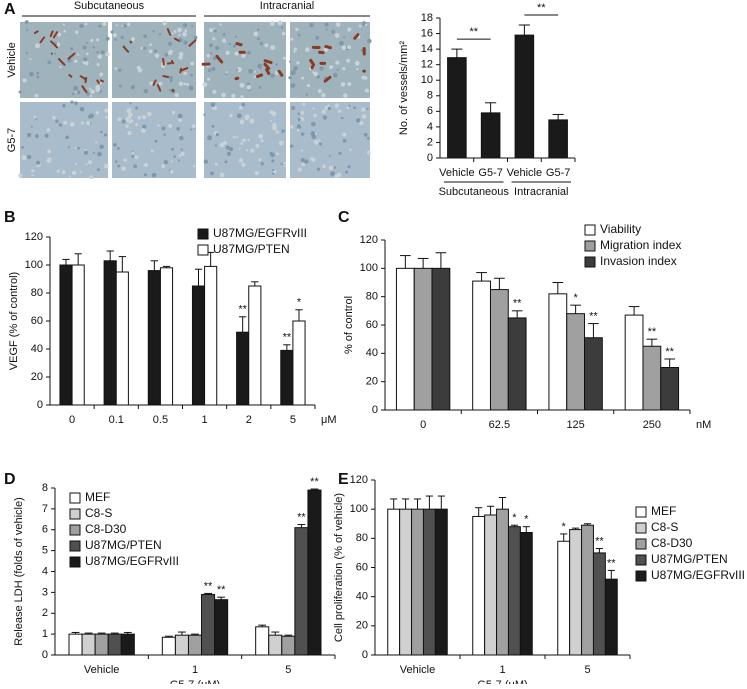  I want to click on micrograph, so click(64, 60).